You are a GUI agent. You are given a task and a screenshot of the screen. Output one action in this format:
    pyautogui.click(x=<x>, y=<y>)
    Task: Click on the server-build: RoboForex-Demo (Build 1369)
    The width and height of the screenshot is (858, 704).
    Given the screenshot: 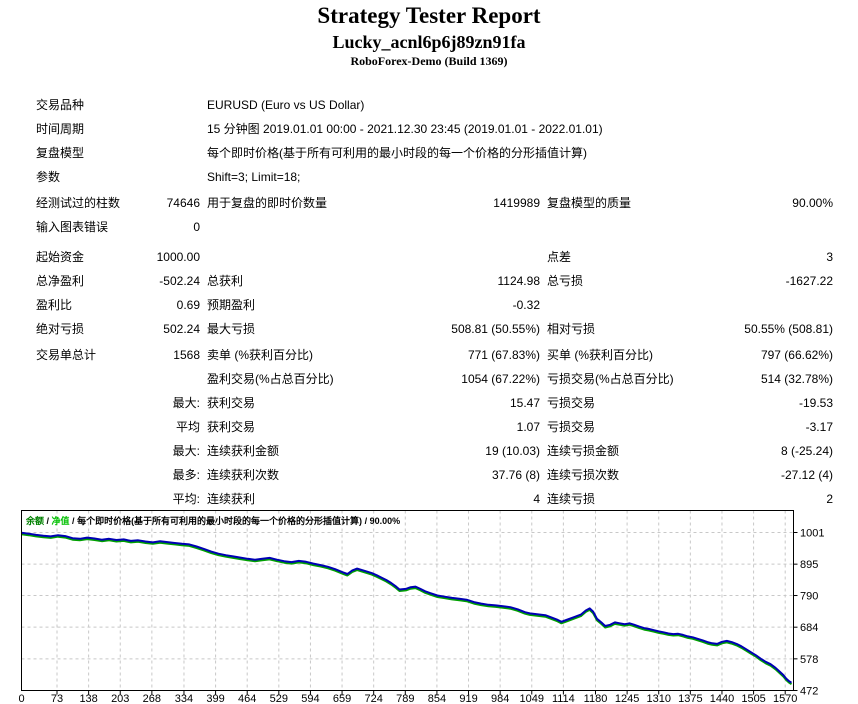 What is the action you would take?
    pyautogui.click(x=429, y=61)
    